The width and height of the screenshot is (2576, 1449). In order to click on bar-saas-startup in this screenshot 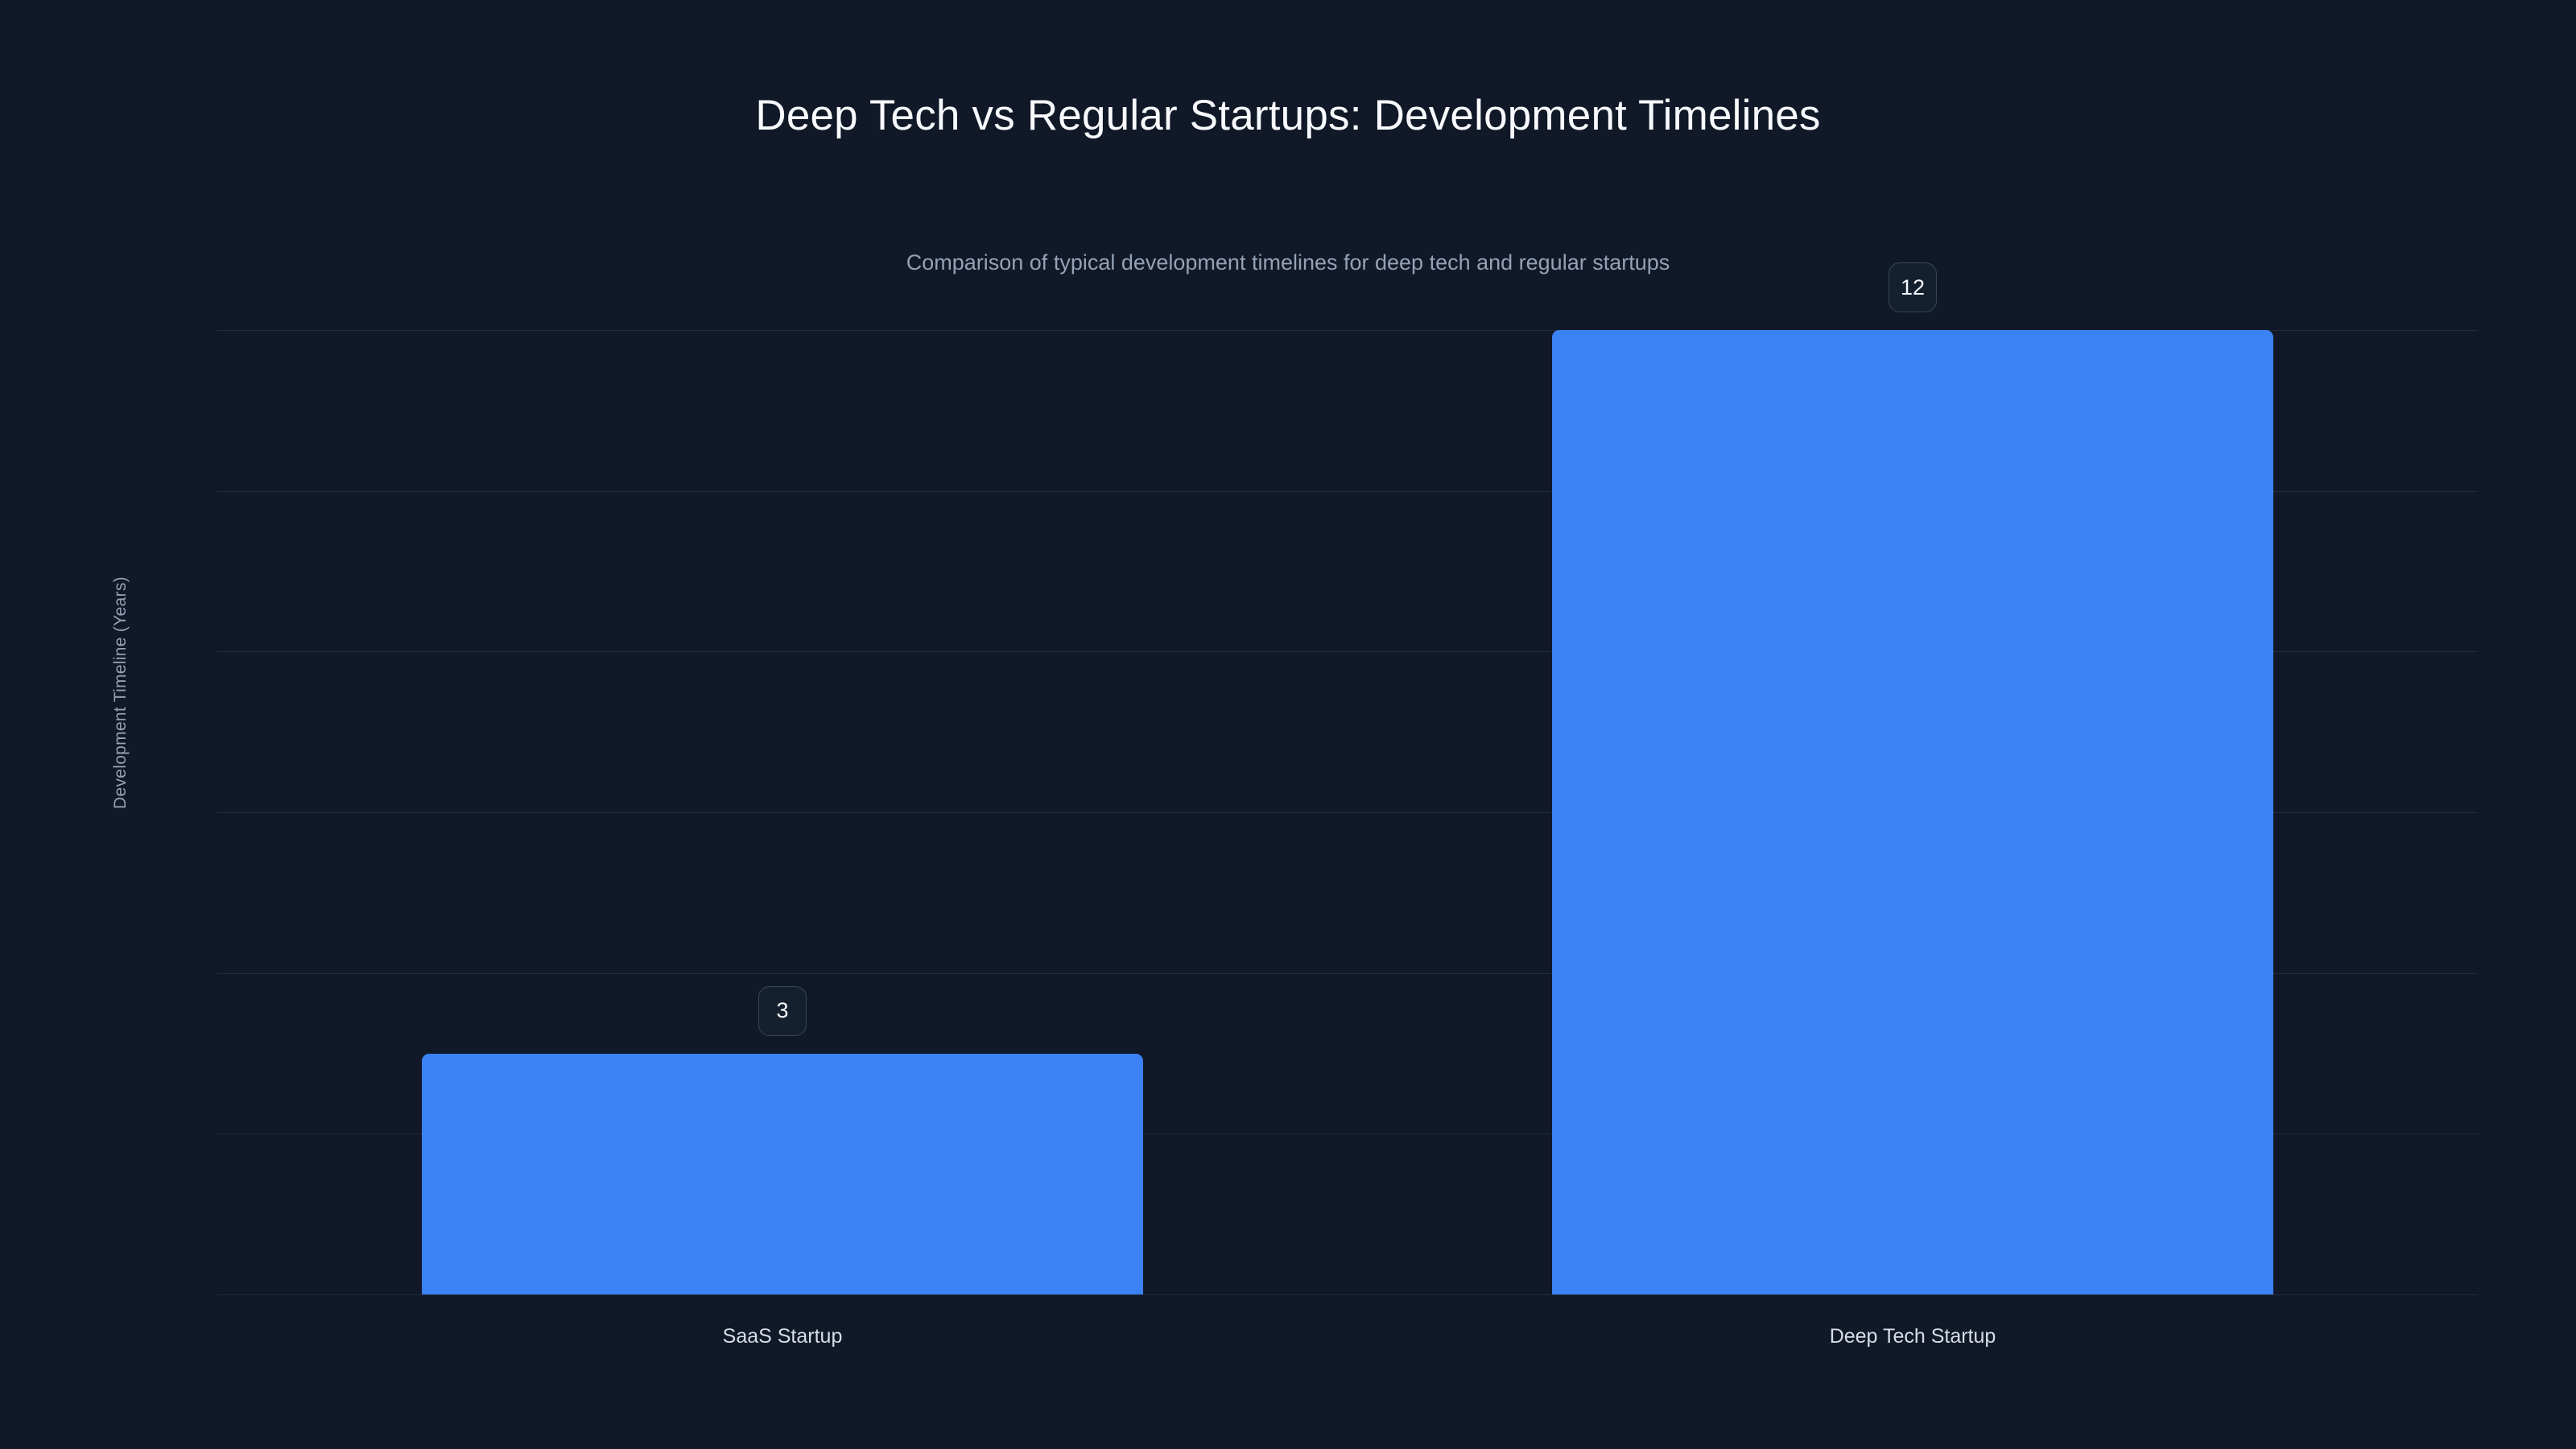, I will do `click(782, 1173)`.